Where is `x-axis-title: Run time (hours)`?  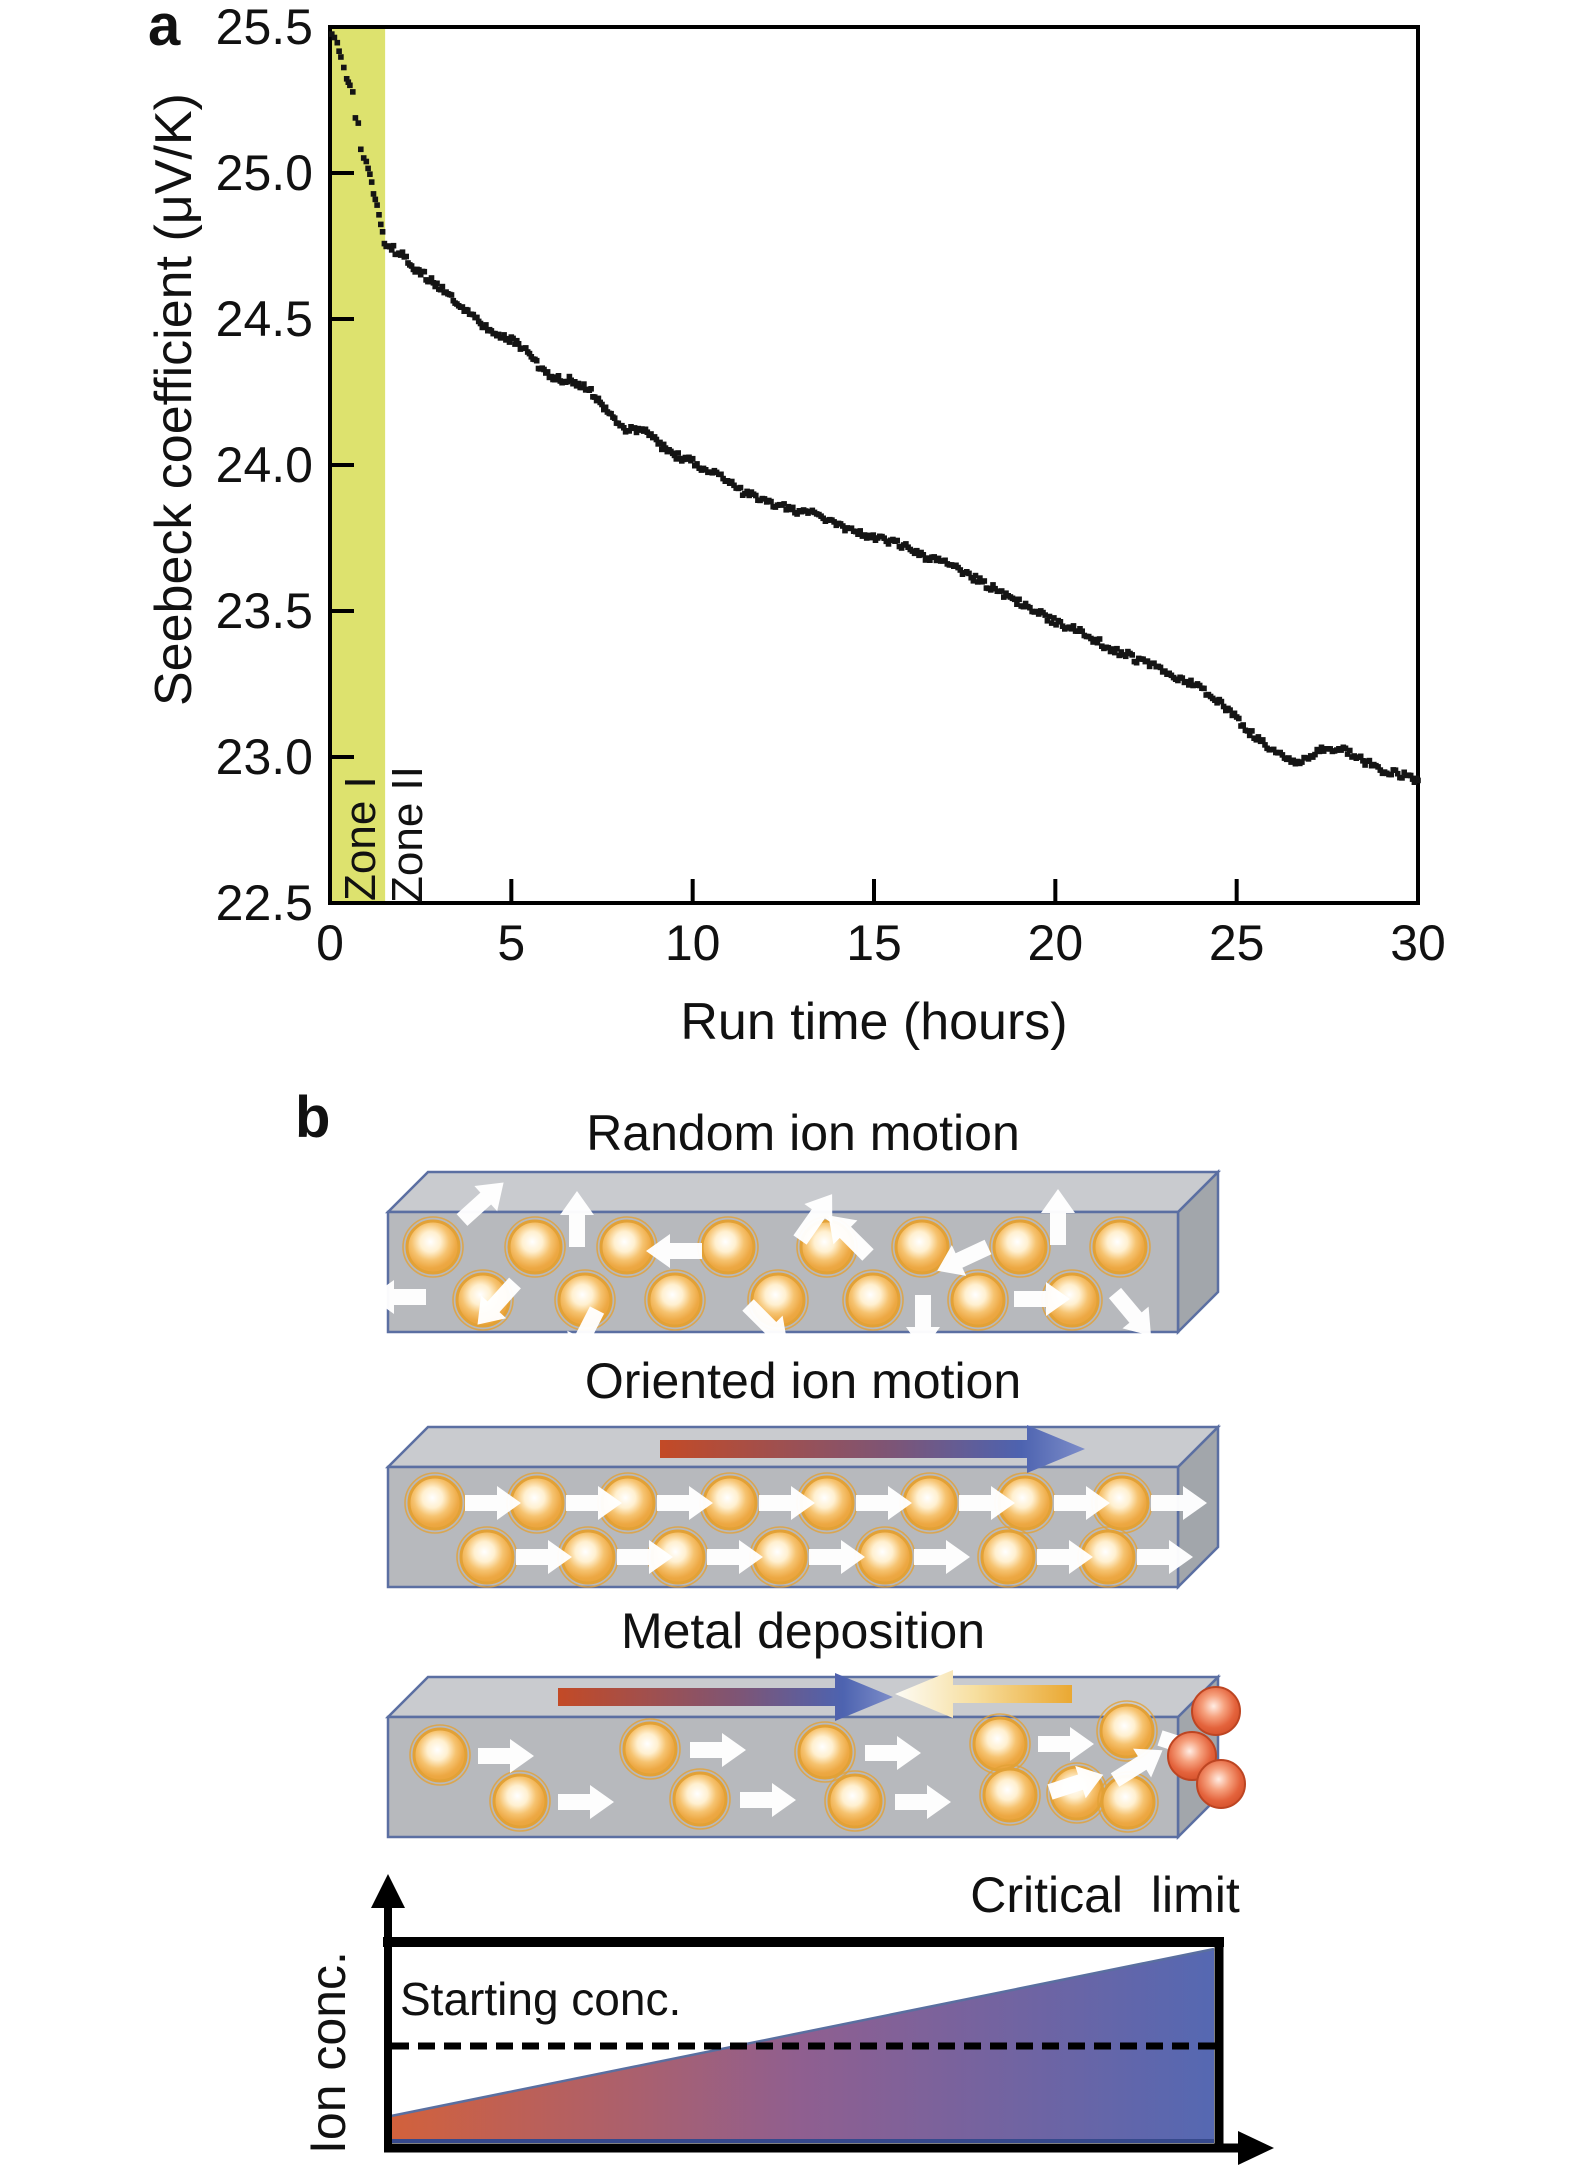
x-axis-title: Run time (hours) is located at coordinates (874, 1022).